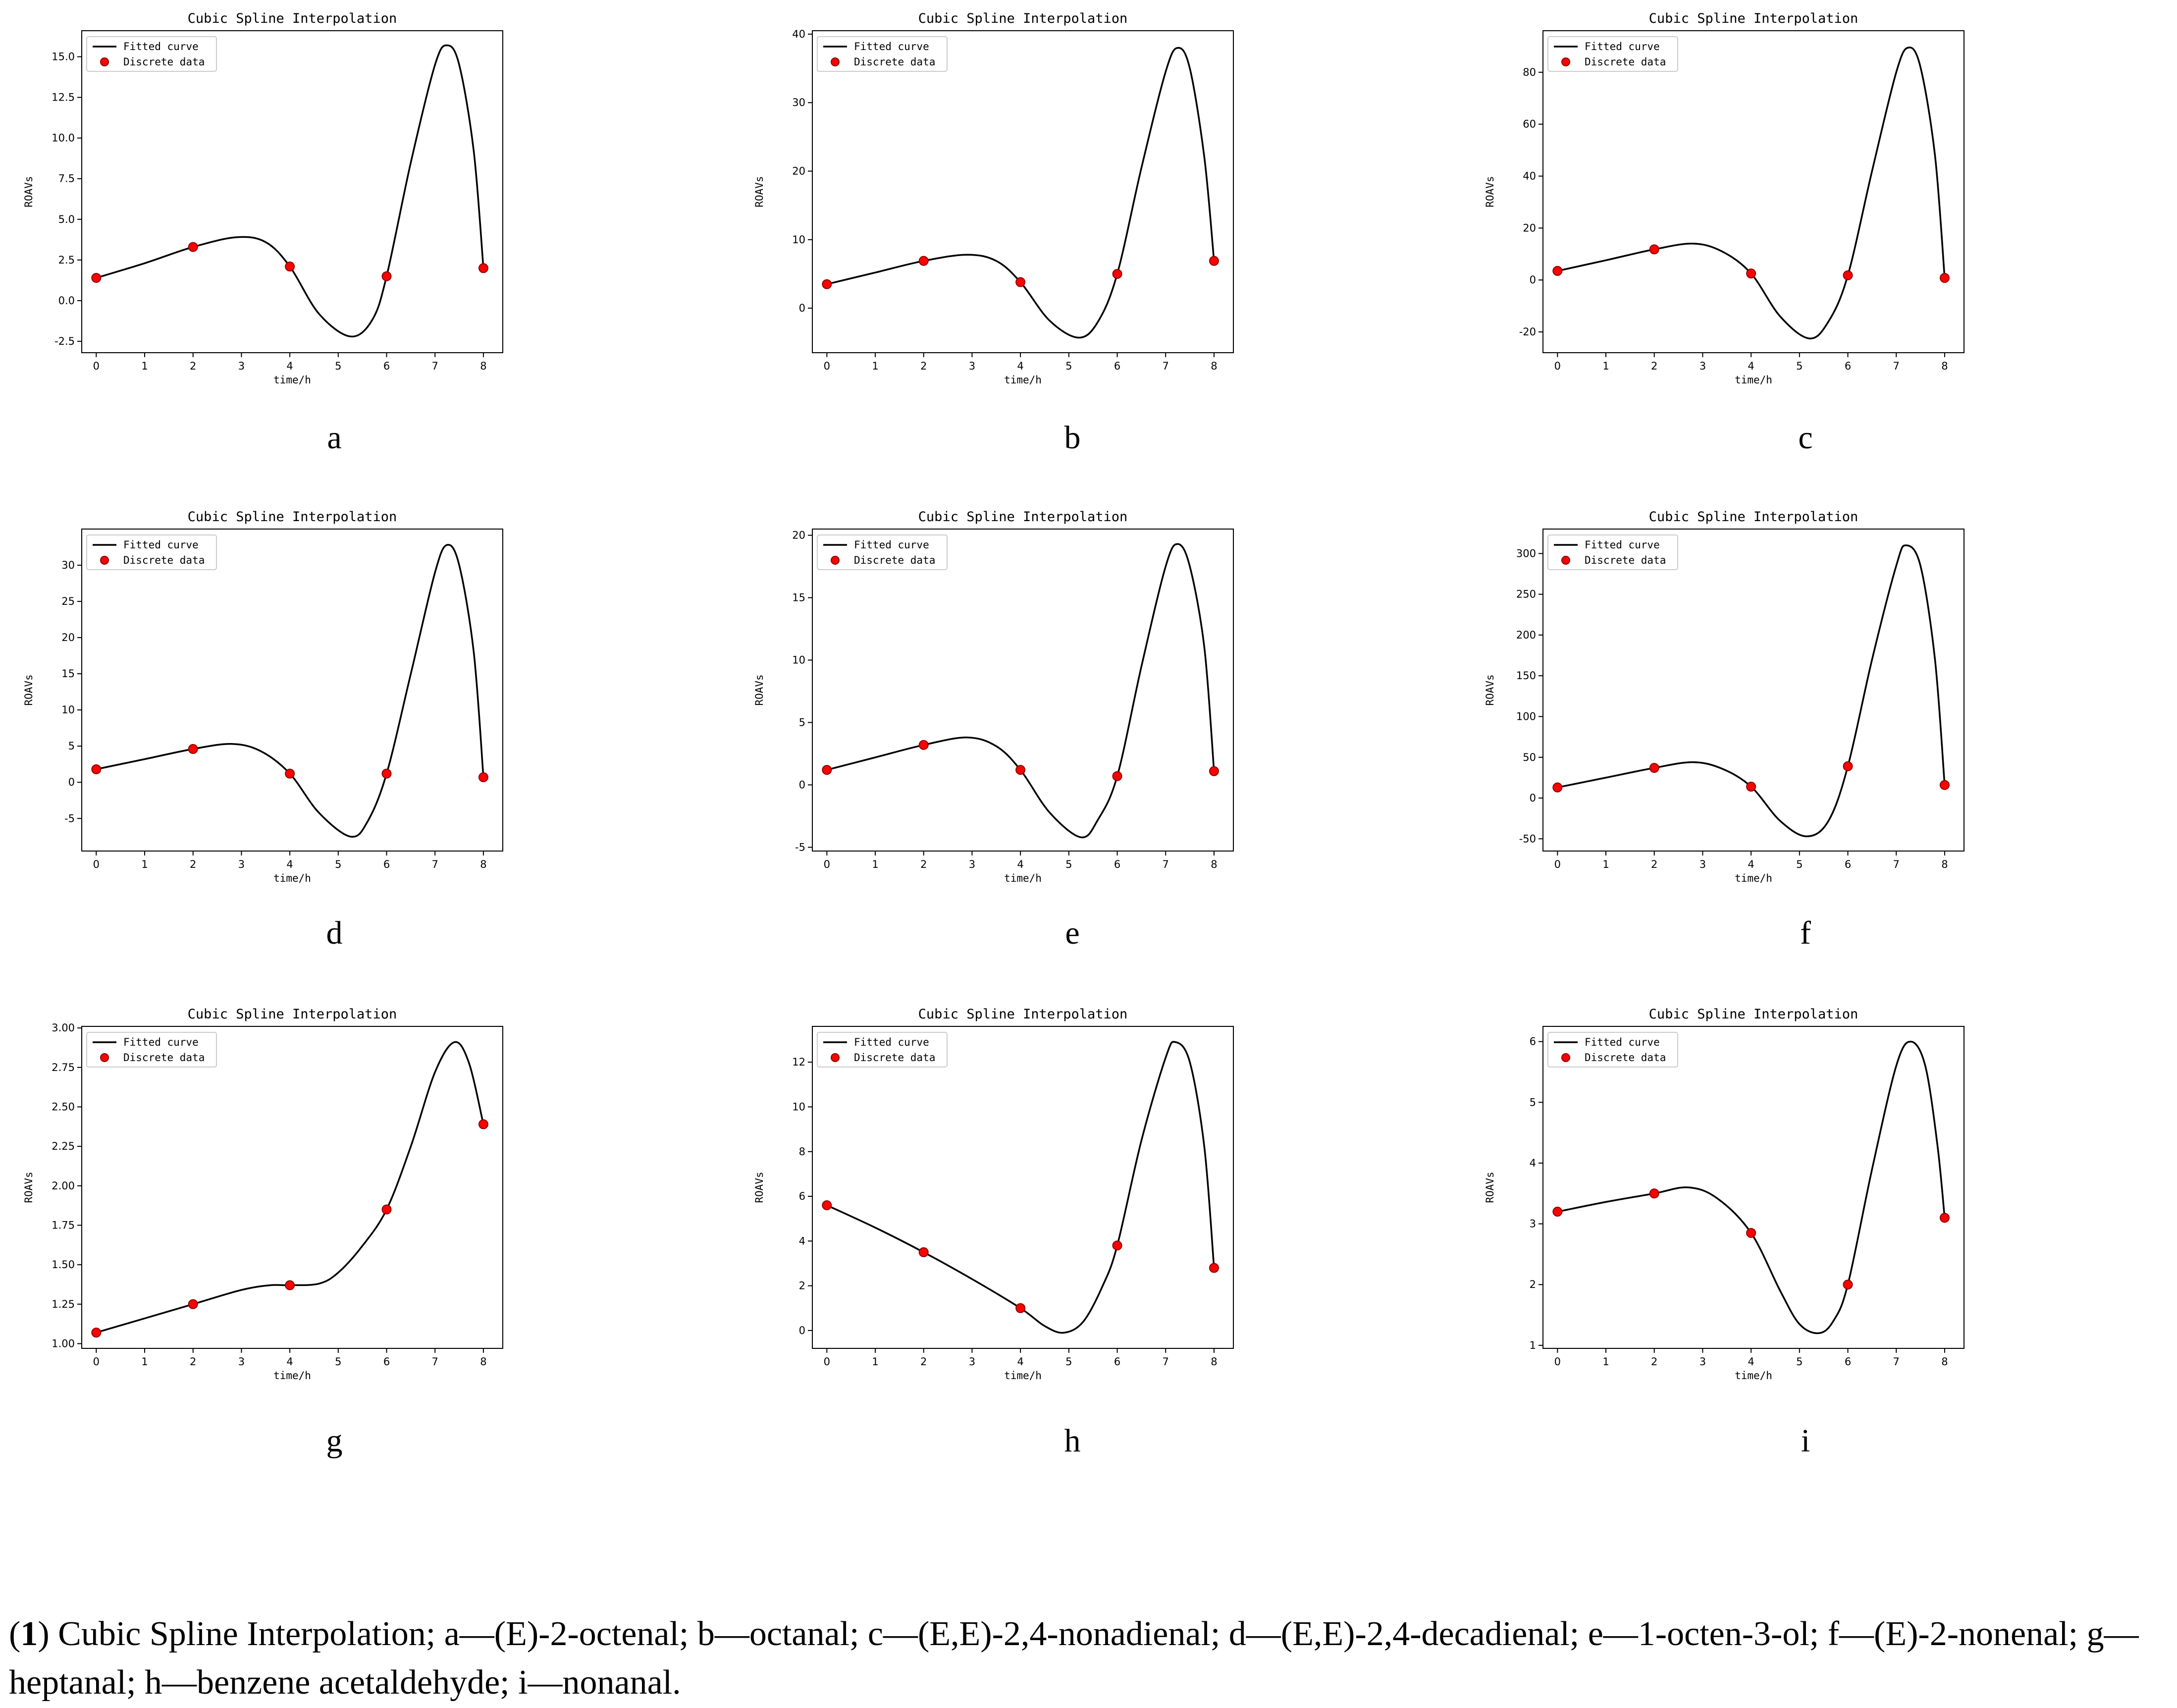  What do you see at coordinates (63, 1225) in the screenshot?
I see `y-tick-label: 1.75` at bounding box center [63, 1225].